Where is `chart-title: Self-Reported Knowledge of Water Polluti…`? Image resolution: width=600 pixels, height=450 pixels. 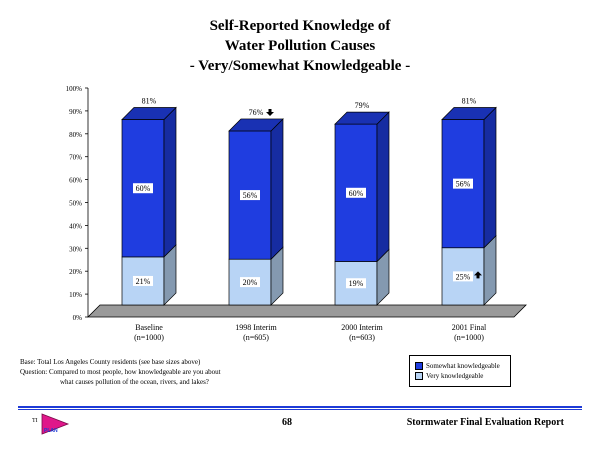 chart-title: Self-Reported Knowledge of Water Polluti… is located at coordinates (300, 46).